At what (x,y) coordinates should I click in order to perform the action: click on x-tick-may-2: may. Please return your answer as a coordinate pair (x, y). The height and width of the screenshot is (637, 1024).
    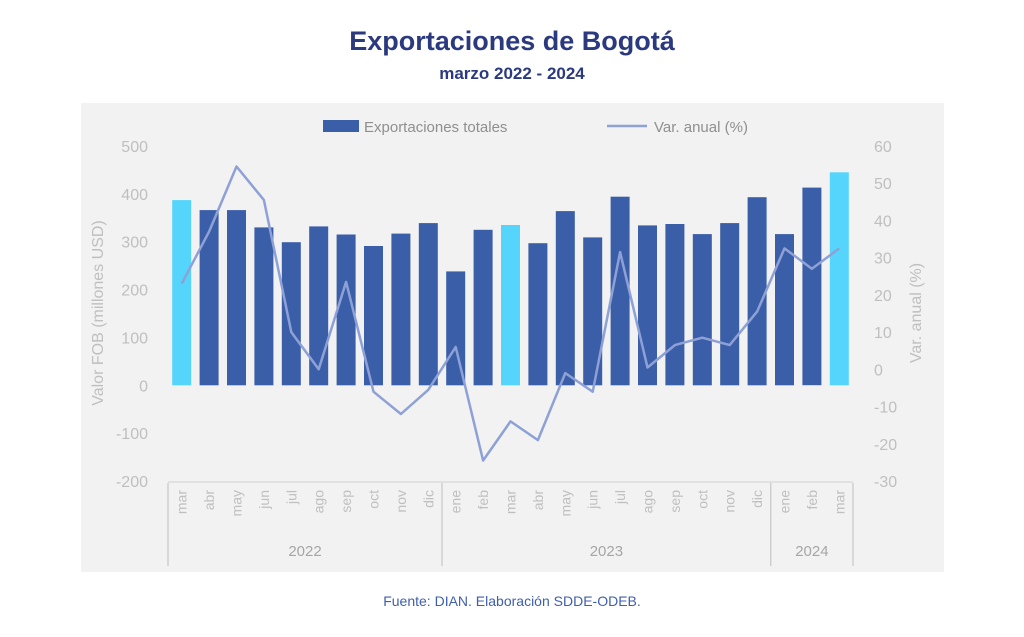
    Looking at the image, I should click on (237, 503).